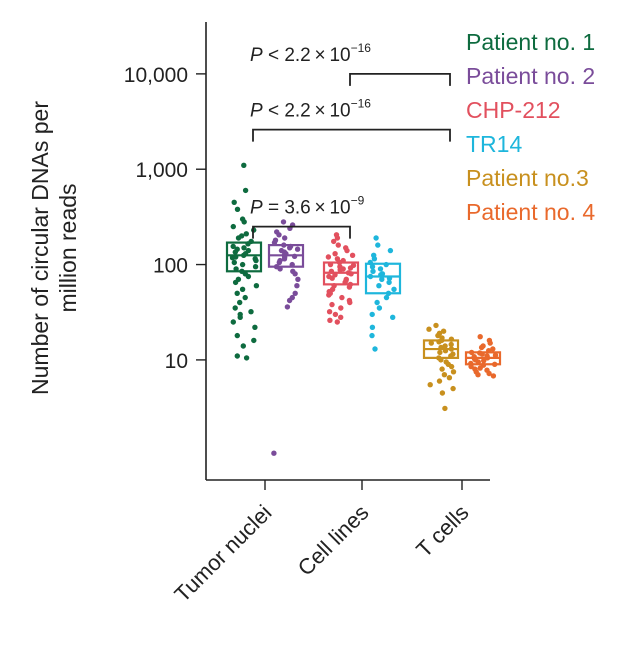 The height and width of the screenshot is (648, 639). What do you see at coordinates (307, 206) in the screenshot?
I see `p-value-label: P = 3.6 × 10−9` at bounding box center [307, 206].